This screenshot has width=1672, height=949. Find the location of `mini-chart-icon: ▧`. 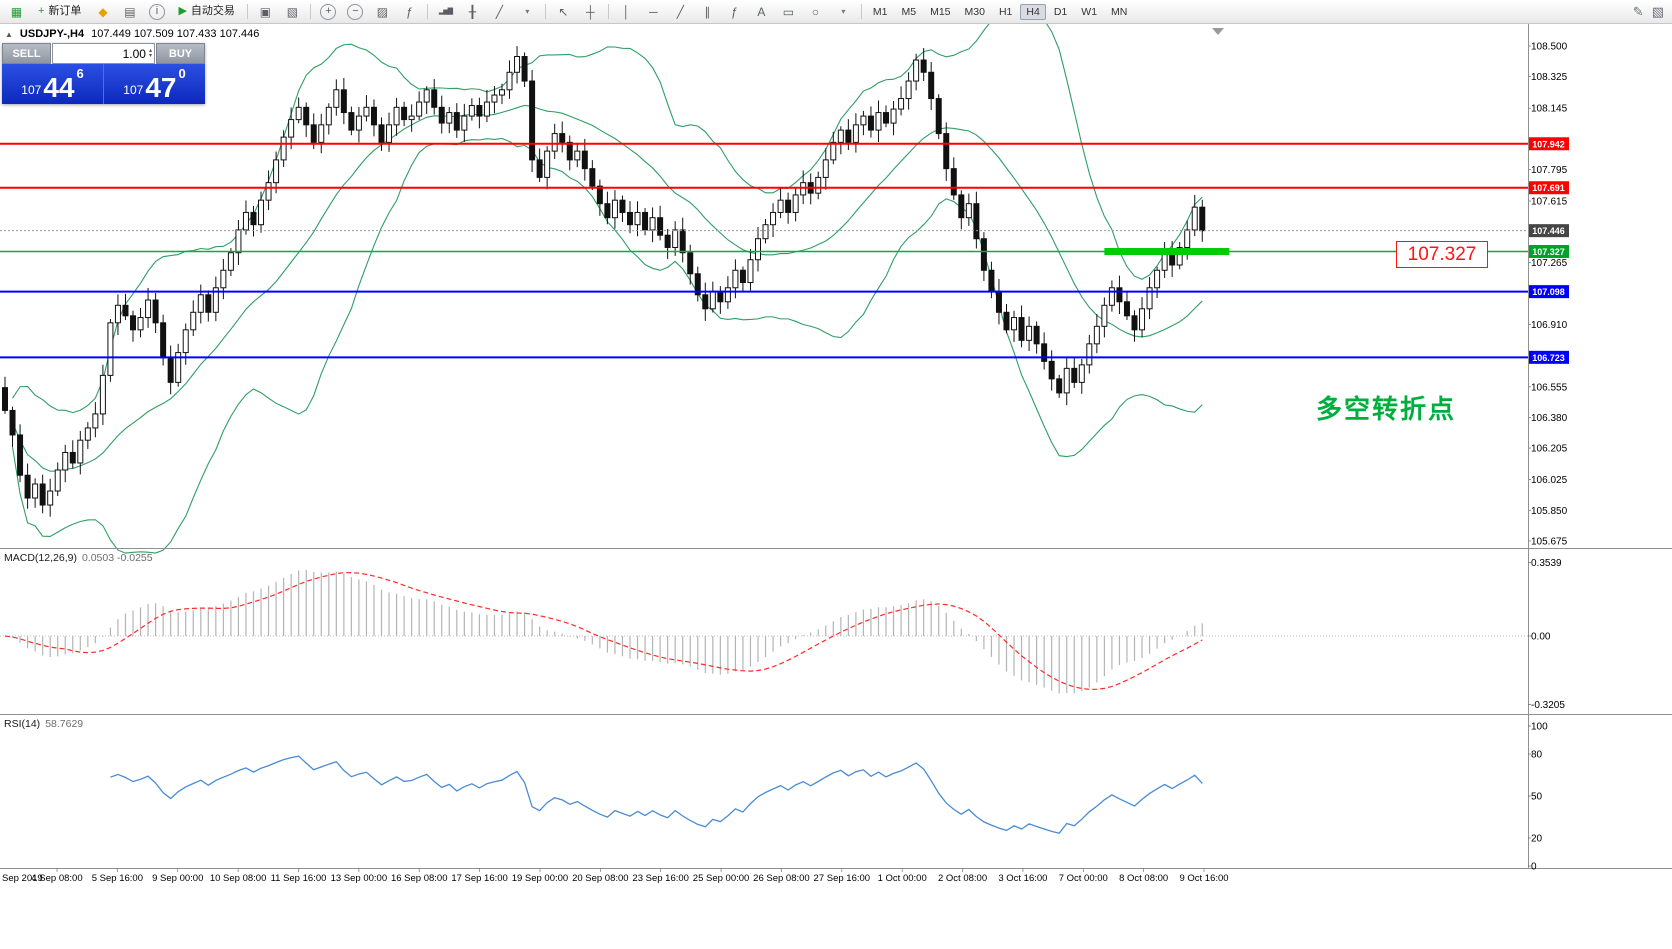

mini-chart-icon: ▧ is located at coordinates (292, 11).